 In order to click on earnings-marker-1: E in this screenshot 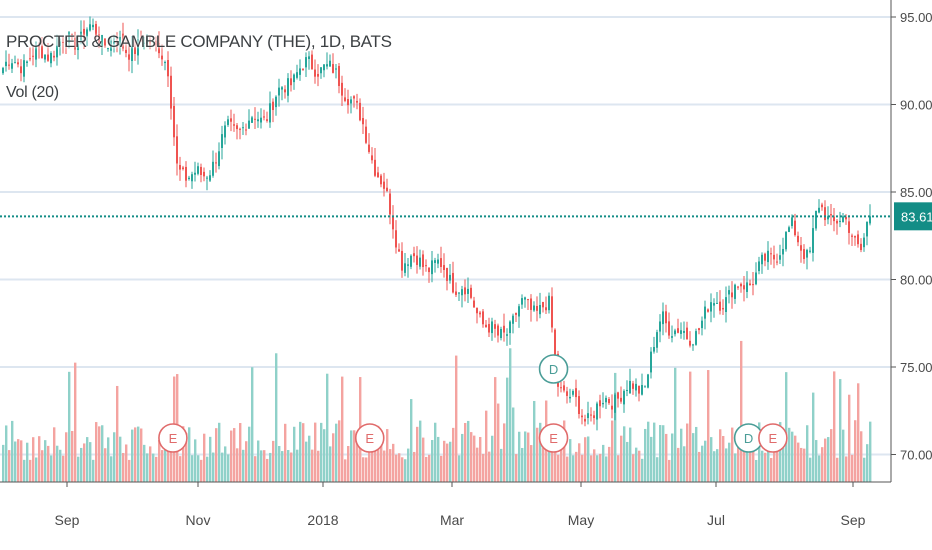, I will do `click(369, 438)`.